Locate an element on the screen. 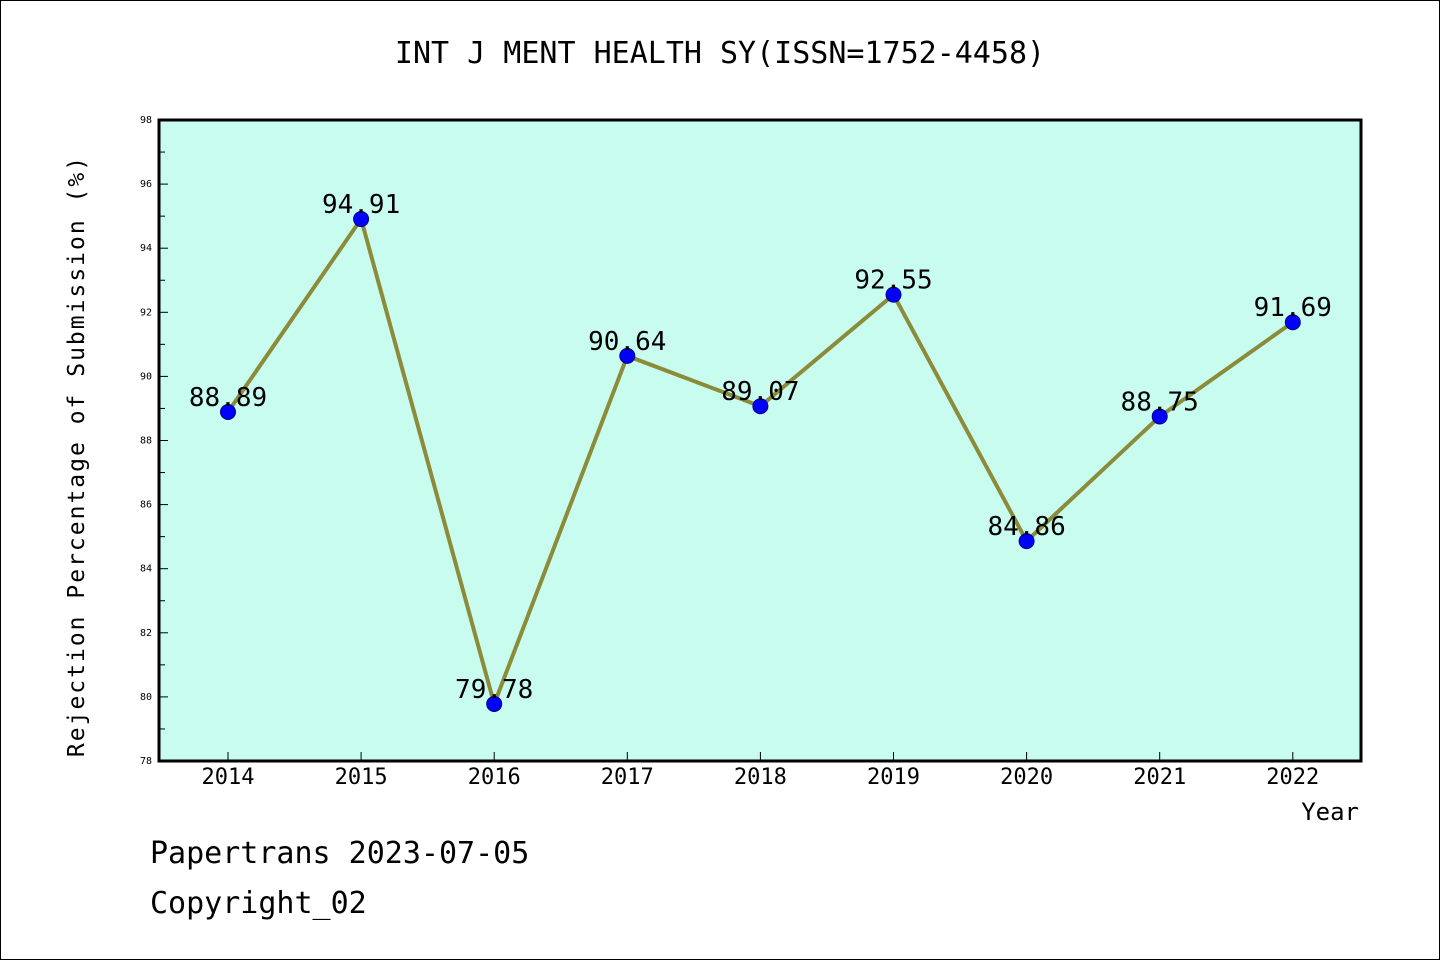 This screenshot has width=1440, height=960. data-label: 79.78 is located at coordinates (494, 690).